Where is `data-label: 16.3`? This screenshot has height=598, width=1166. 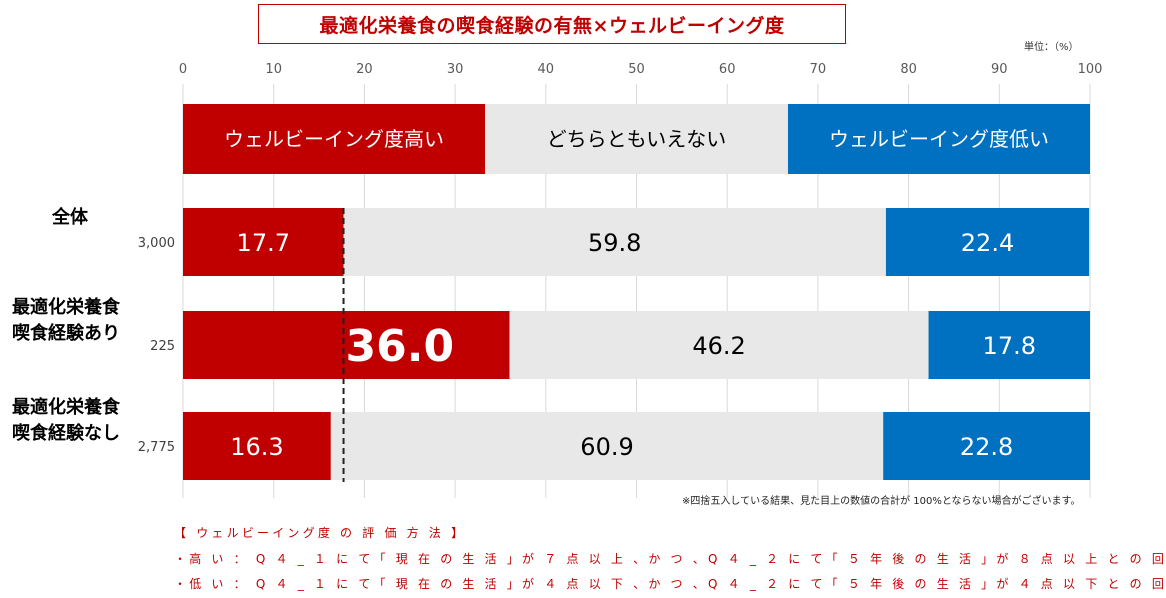
data-label: 16.3 is located at coordinates (256, 447).